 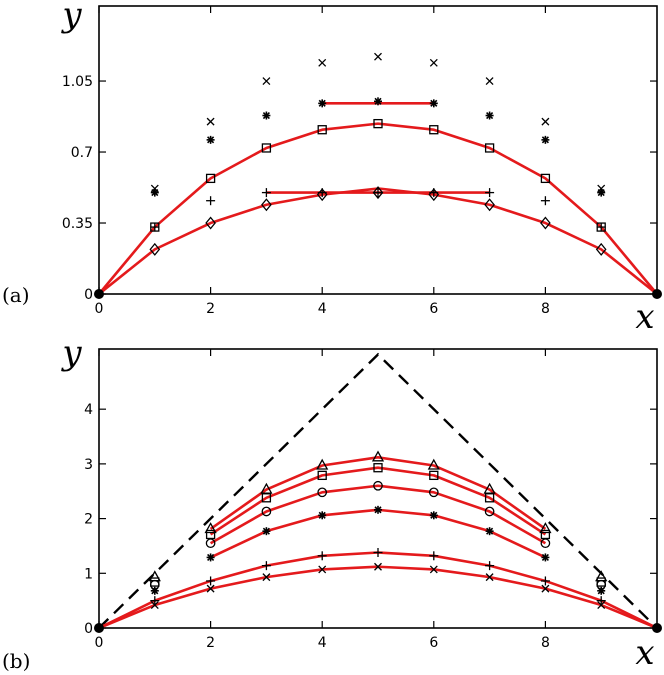 What do you see at coordinates (77, 82) in the screenshot?
I see `y-tick-label: 1.05` at bounding box center [77, 82].